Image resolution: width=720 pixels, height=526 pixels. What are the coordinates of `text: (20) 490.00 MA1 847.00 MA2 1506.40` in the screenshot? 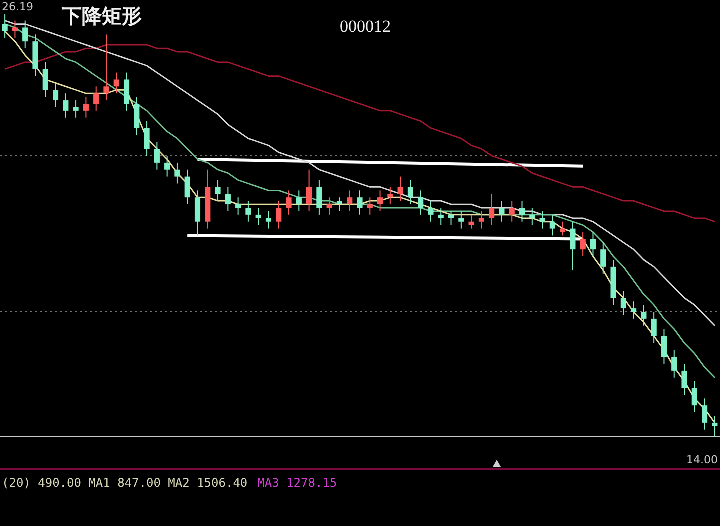 It's located at (125, 483).